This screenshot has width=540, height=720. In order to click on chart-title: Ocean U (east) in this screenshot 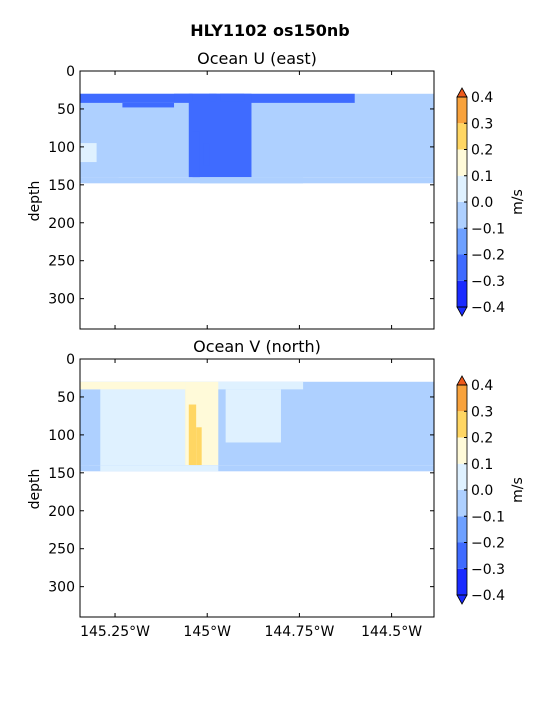, I will do `click(257, 58)`.